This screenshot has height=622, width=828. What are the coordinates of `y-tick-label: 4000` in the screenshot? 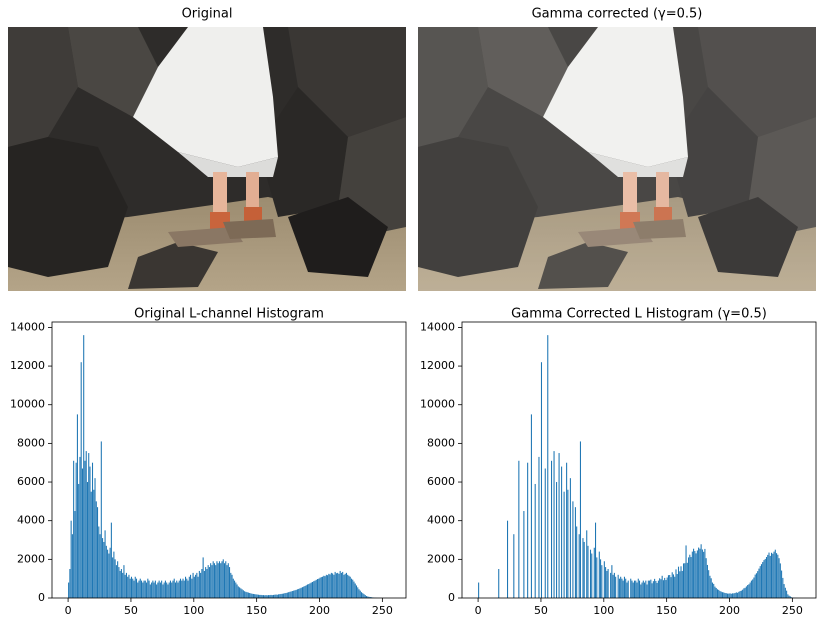 It's located at (31, 520).